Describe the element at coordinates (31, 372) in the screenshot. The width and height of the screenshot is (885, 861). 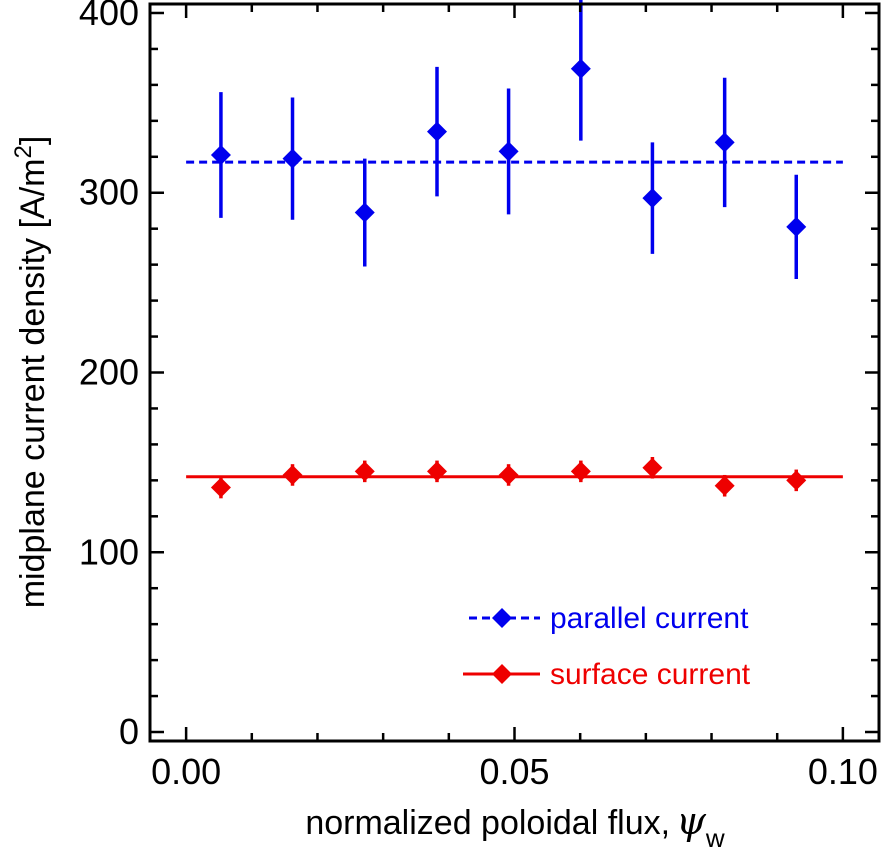
I see `y-axis-title: midplane current density [A/m2]` at that location.